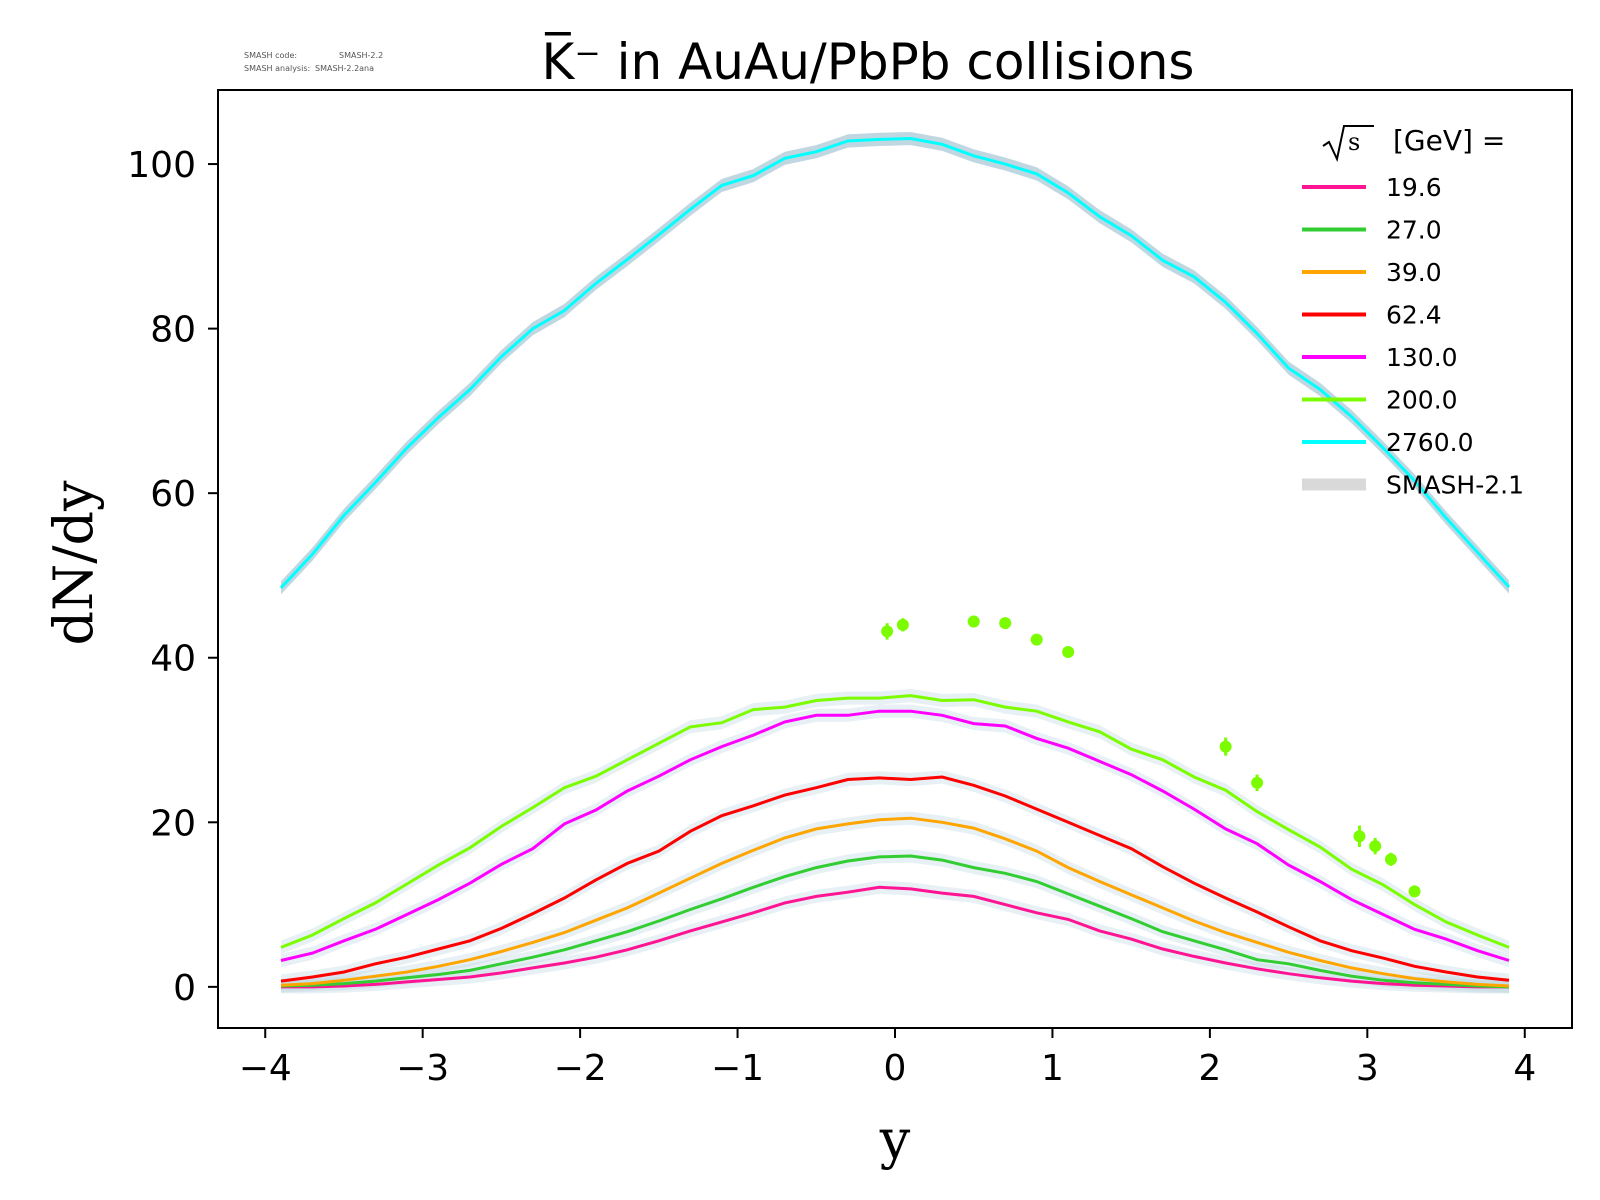 The height and width of the screenshot is (1200, 1600). I want to click on legend-label: 62.4, so click(1414, 315).